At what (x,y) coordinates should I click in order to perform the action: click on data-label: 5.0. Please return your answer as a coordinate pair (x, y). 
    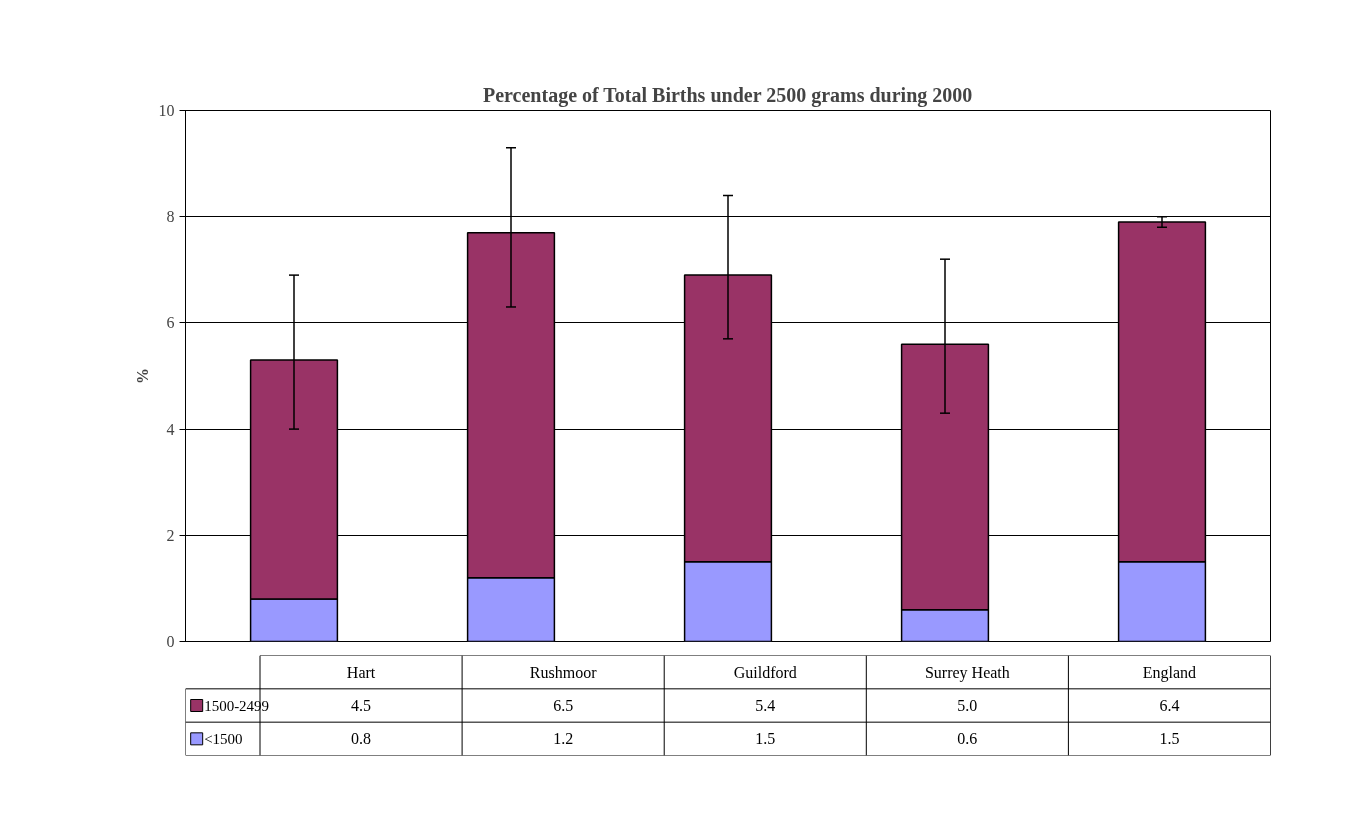
    Looking at the image, I should click on (967, 705).